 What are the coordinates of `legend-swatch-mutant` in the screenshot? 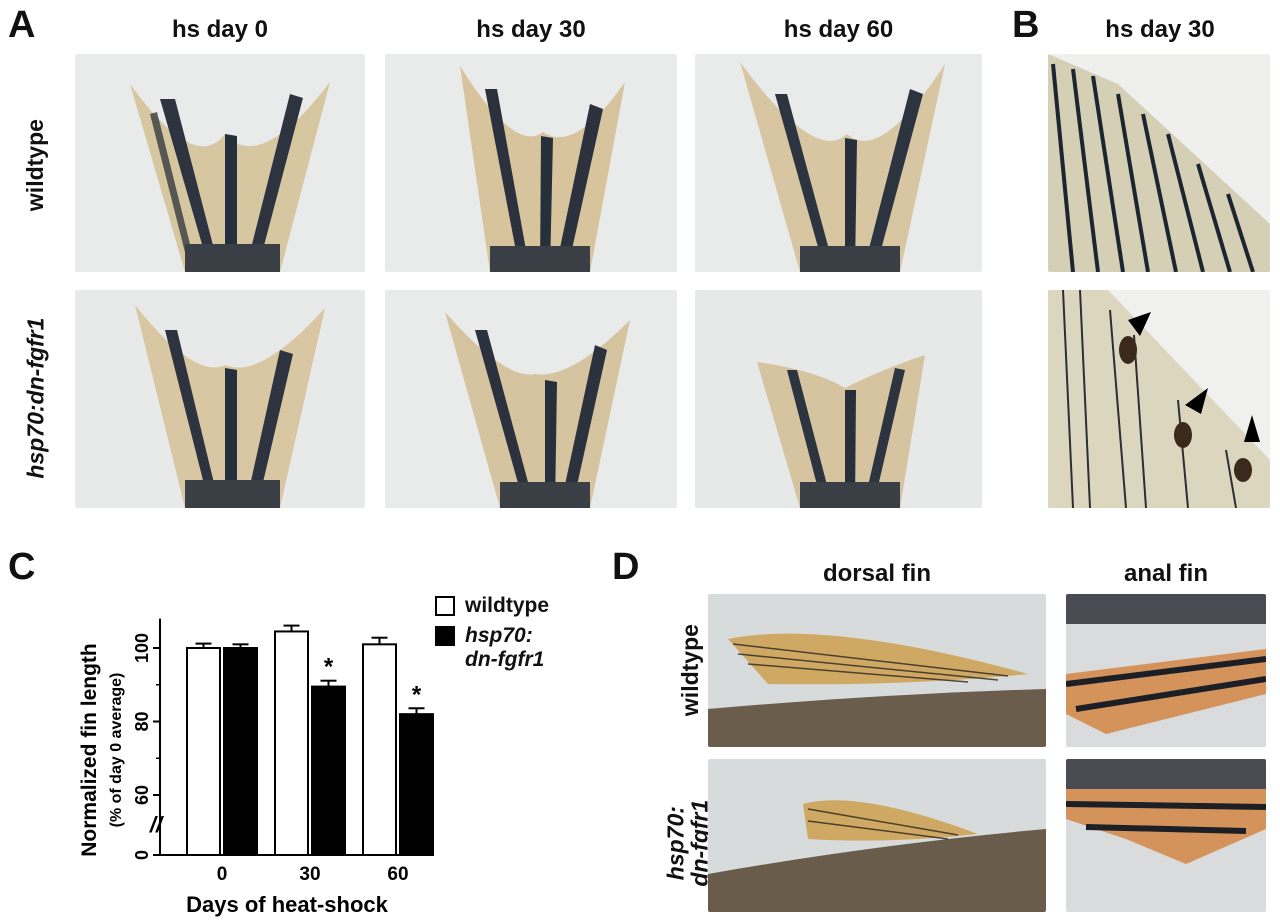 It's located at (445, 636).